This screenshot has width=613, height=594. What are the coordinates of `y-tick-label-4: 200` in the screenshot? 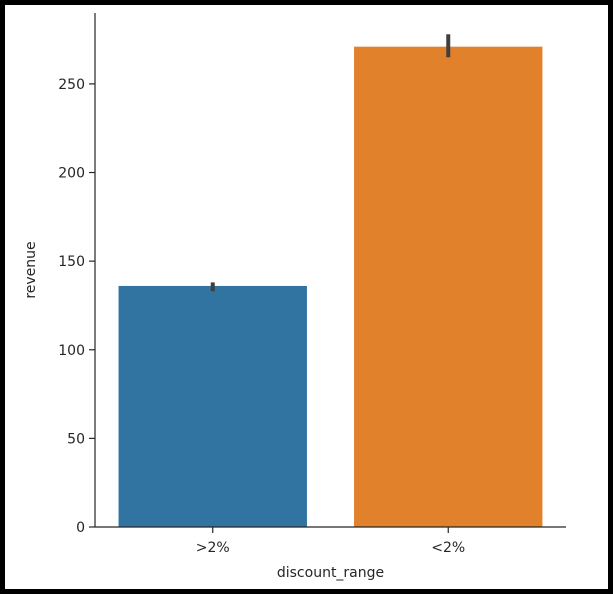 It's located at (71, 174).